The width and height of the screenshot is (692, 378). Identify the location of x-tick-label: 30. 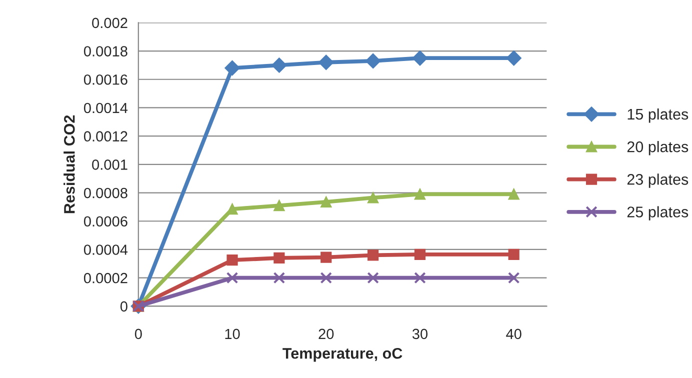
(420, 334).